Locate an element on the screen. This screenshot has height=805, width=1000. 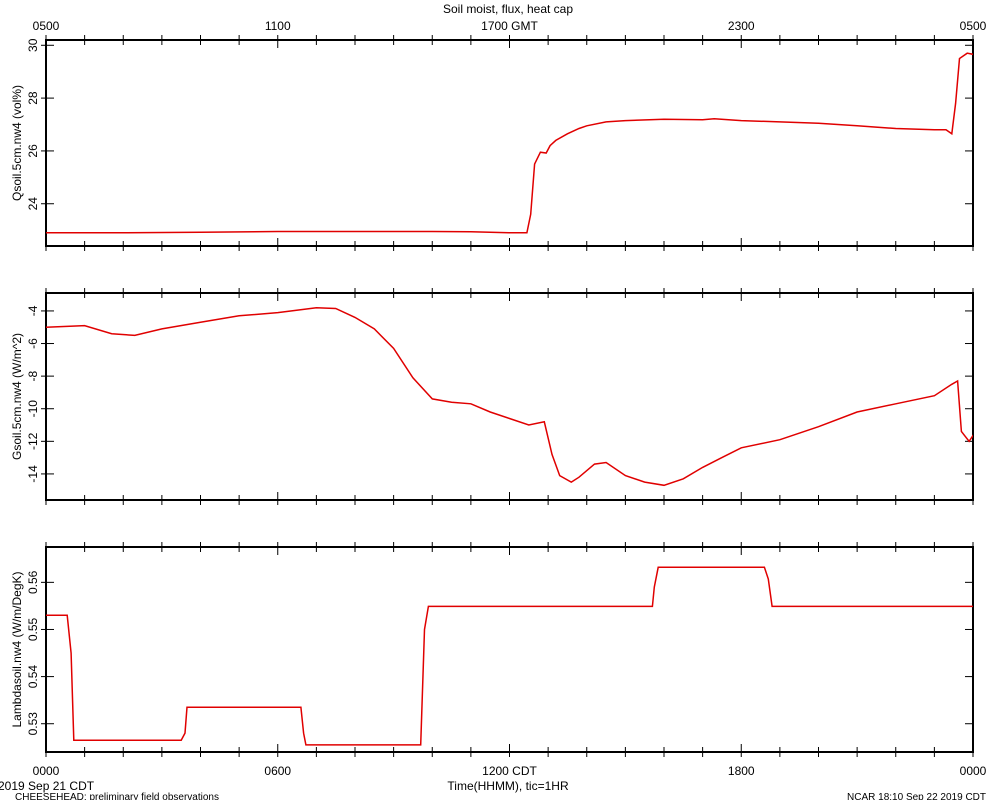
y-tick-label: -4 is located at coordinates (33, 310).